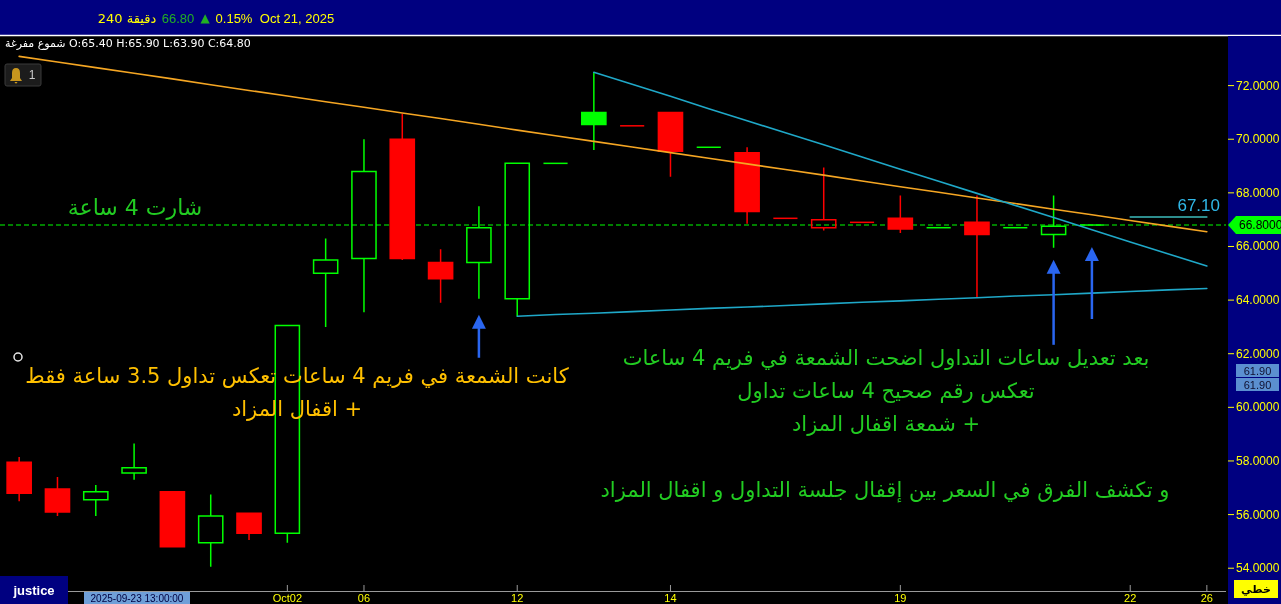 The height and width of the screenshot is (604, 1281). What do you see at coordinates (128, 43) in the screenshot?
I see `chart-subtitle: شموع مفرغة O:65.40 H:65.90 L:63.90 C:64.80` at bounding box center [128, 43].